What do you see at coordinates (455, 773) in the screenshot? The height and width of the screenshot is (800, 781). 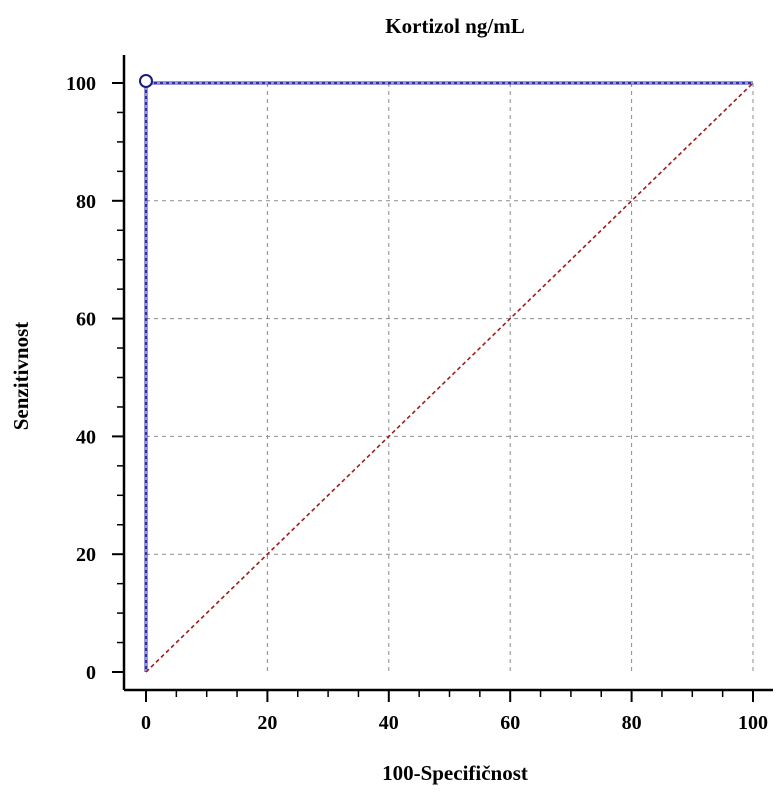 I see `x-axis-label: 100-Specifičnost` at bounding box center [455, 773].